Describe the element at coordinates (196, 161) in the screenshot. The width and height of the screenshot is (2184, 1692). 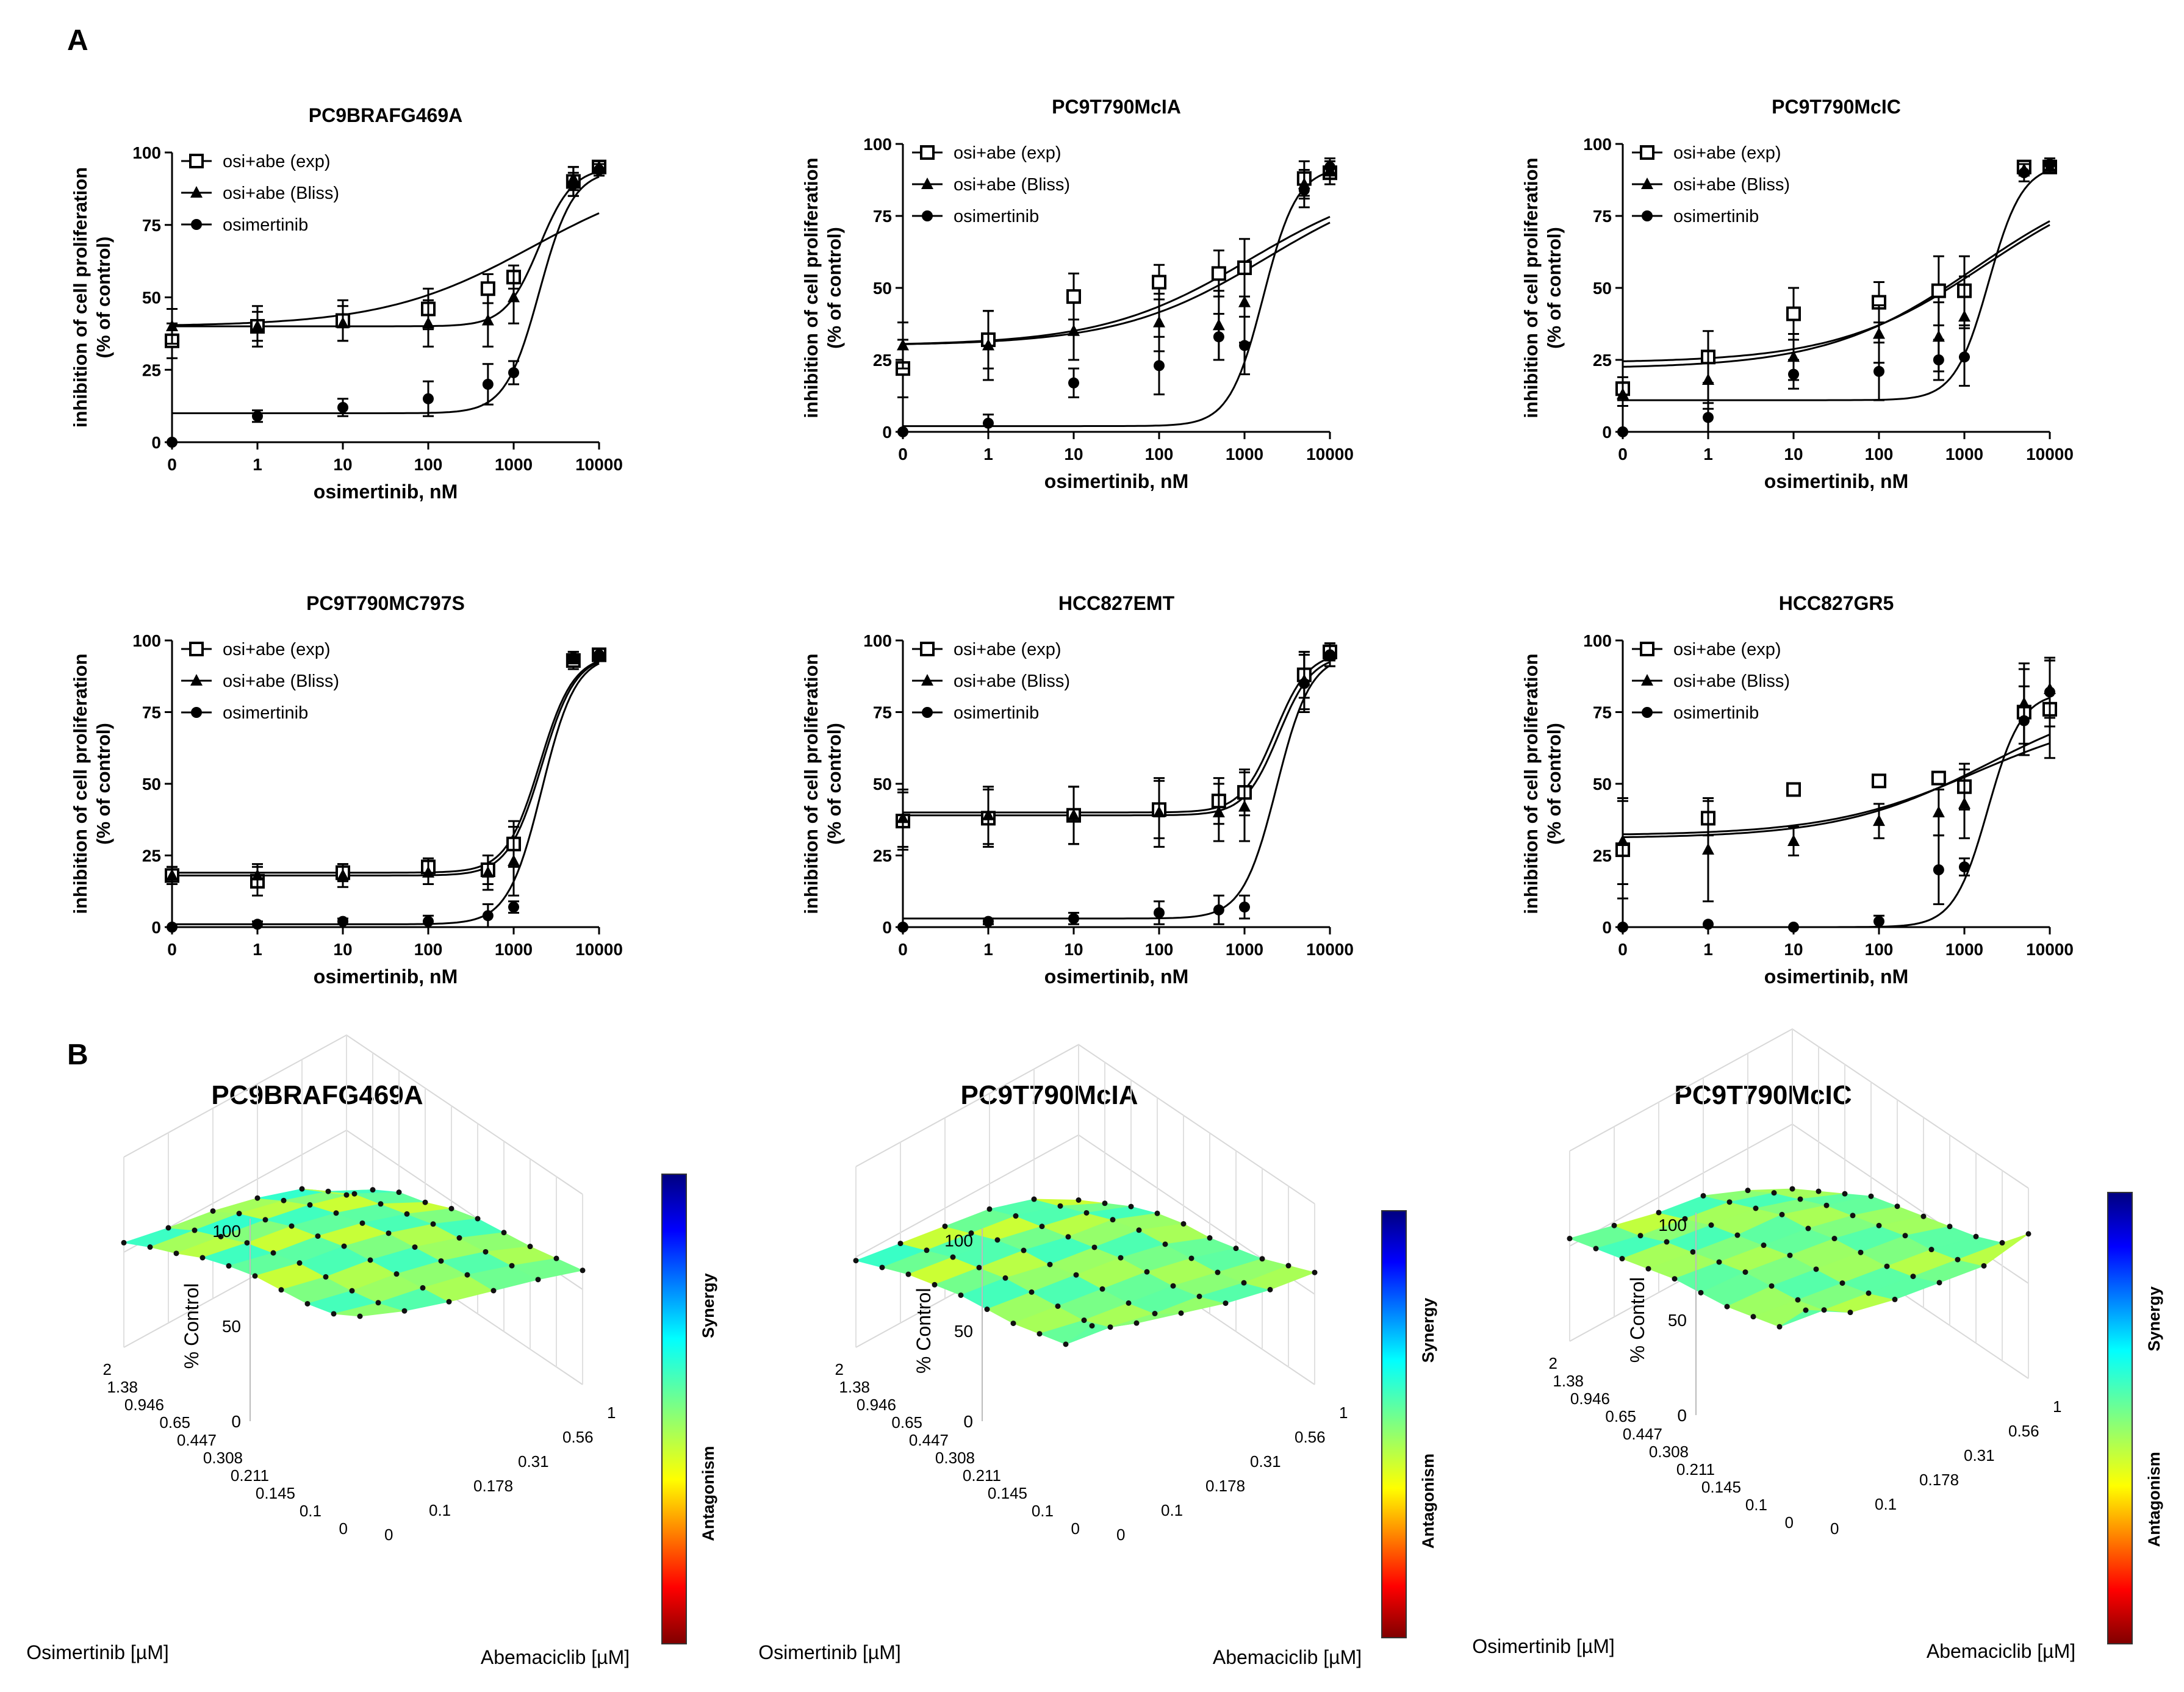
I see `legend-marker-square` at that location.